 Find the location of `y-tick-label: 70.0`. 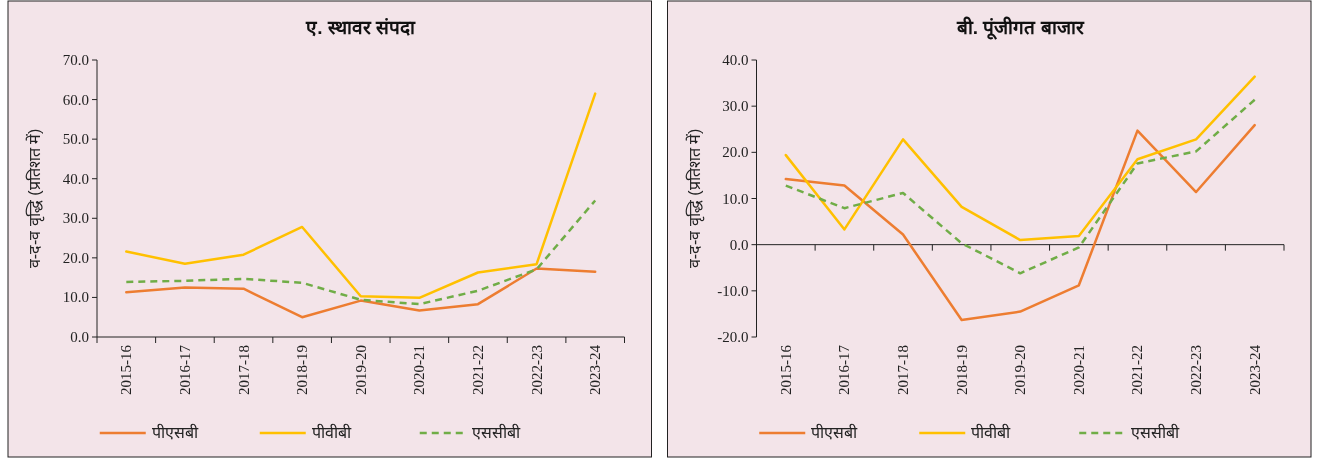

y-tick-label: 70.0 is located at coordinates (75, 60).